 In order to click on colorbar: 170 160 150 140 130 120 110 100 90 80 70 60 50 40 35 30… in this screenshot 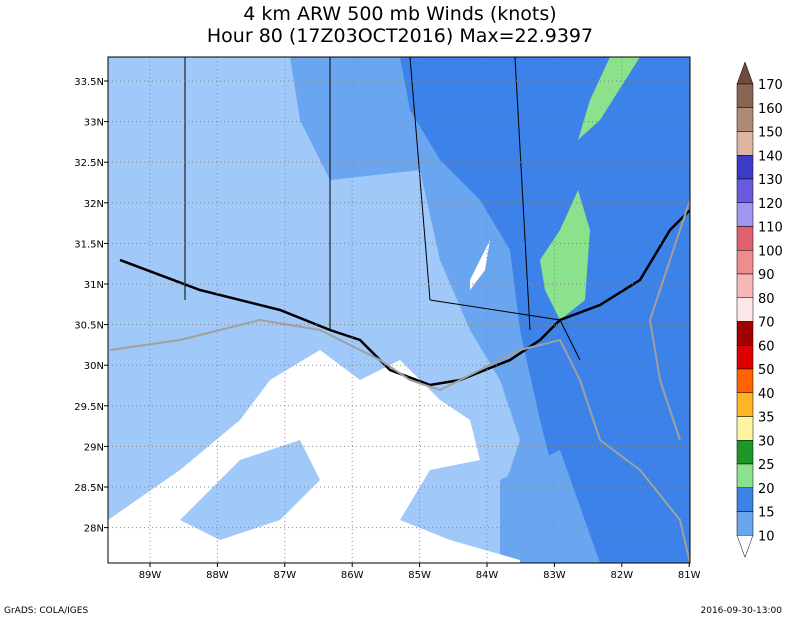, I will do `click(759, 309)`.